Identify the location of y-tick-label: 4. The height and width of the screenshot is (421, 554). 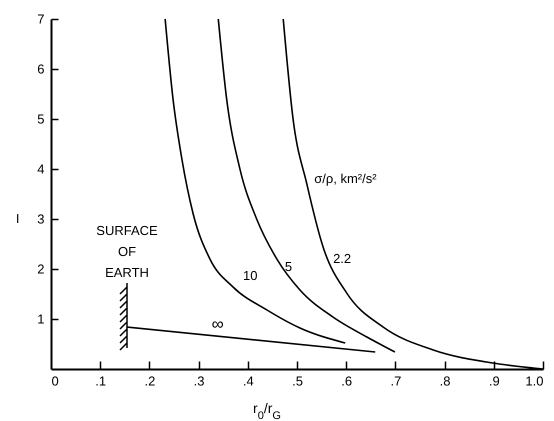
(40, 169).